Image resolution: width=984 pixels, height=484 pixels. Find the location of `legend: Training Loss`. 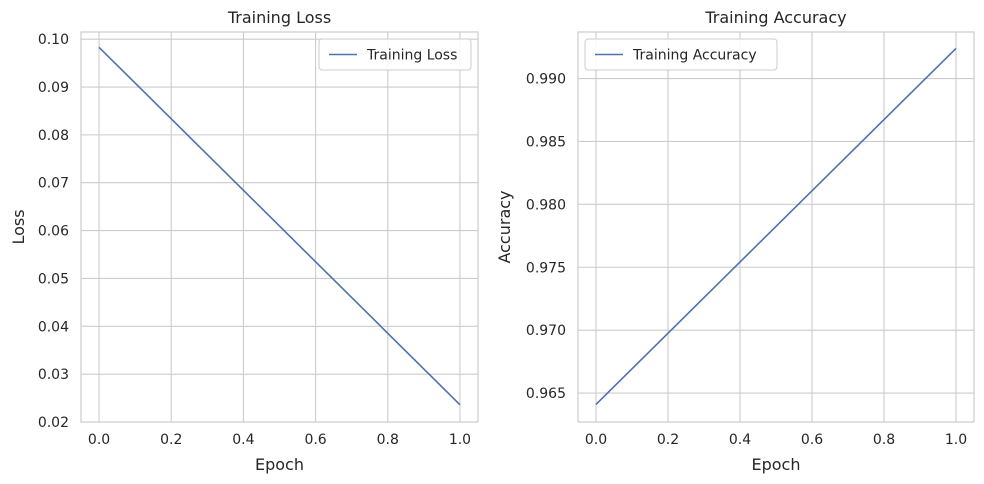

legend: Training Loss is located at coordinates (395, 54).